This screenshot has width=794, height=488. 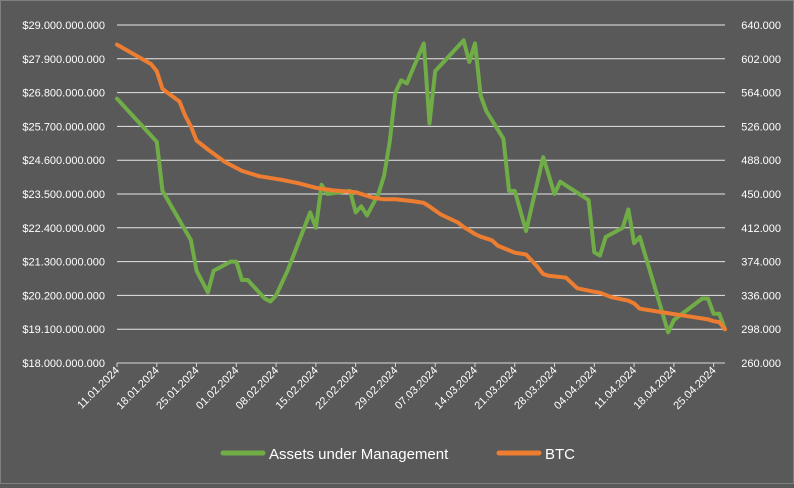 I want to click on chart-legend: Assets under Management BTC, so click(x=397, y=454).